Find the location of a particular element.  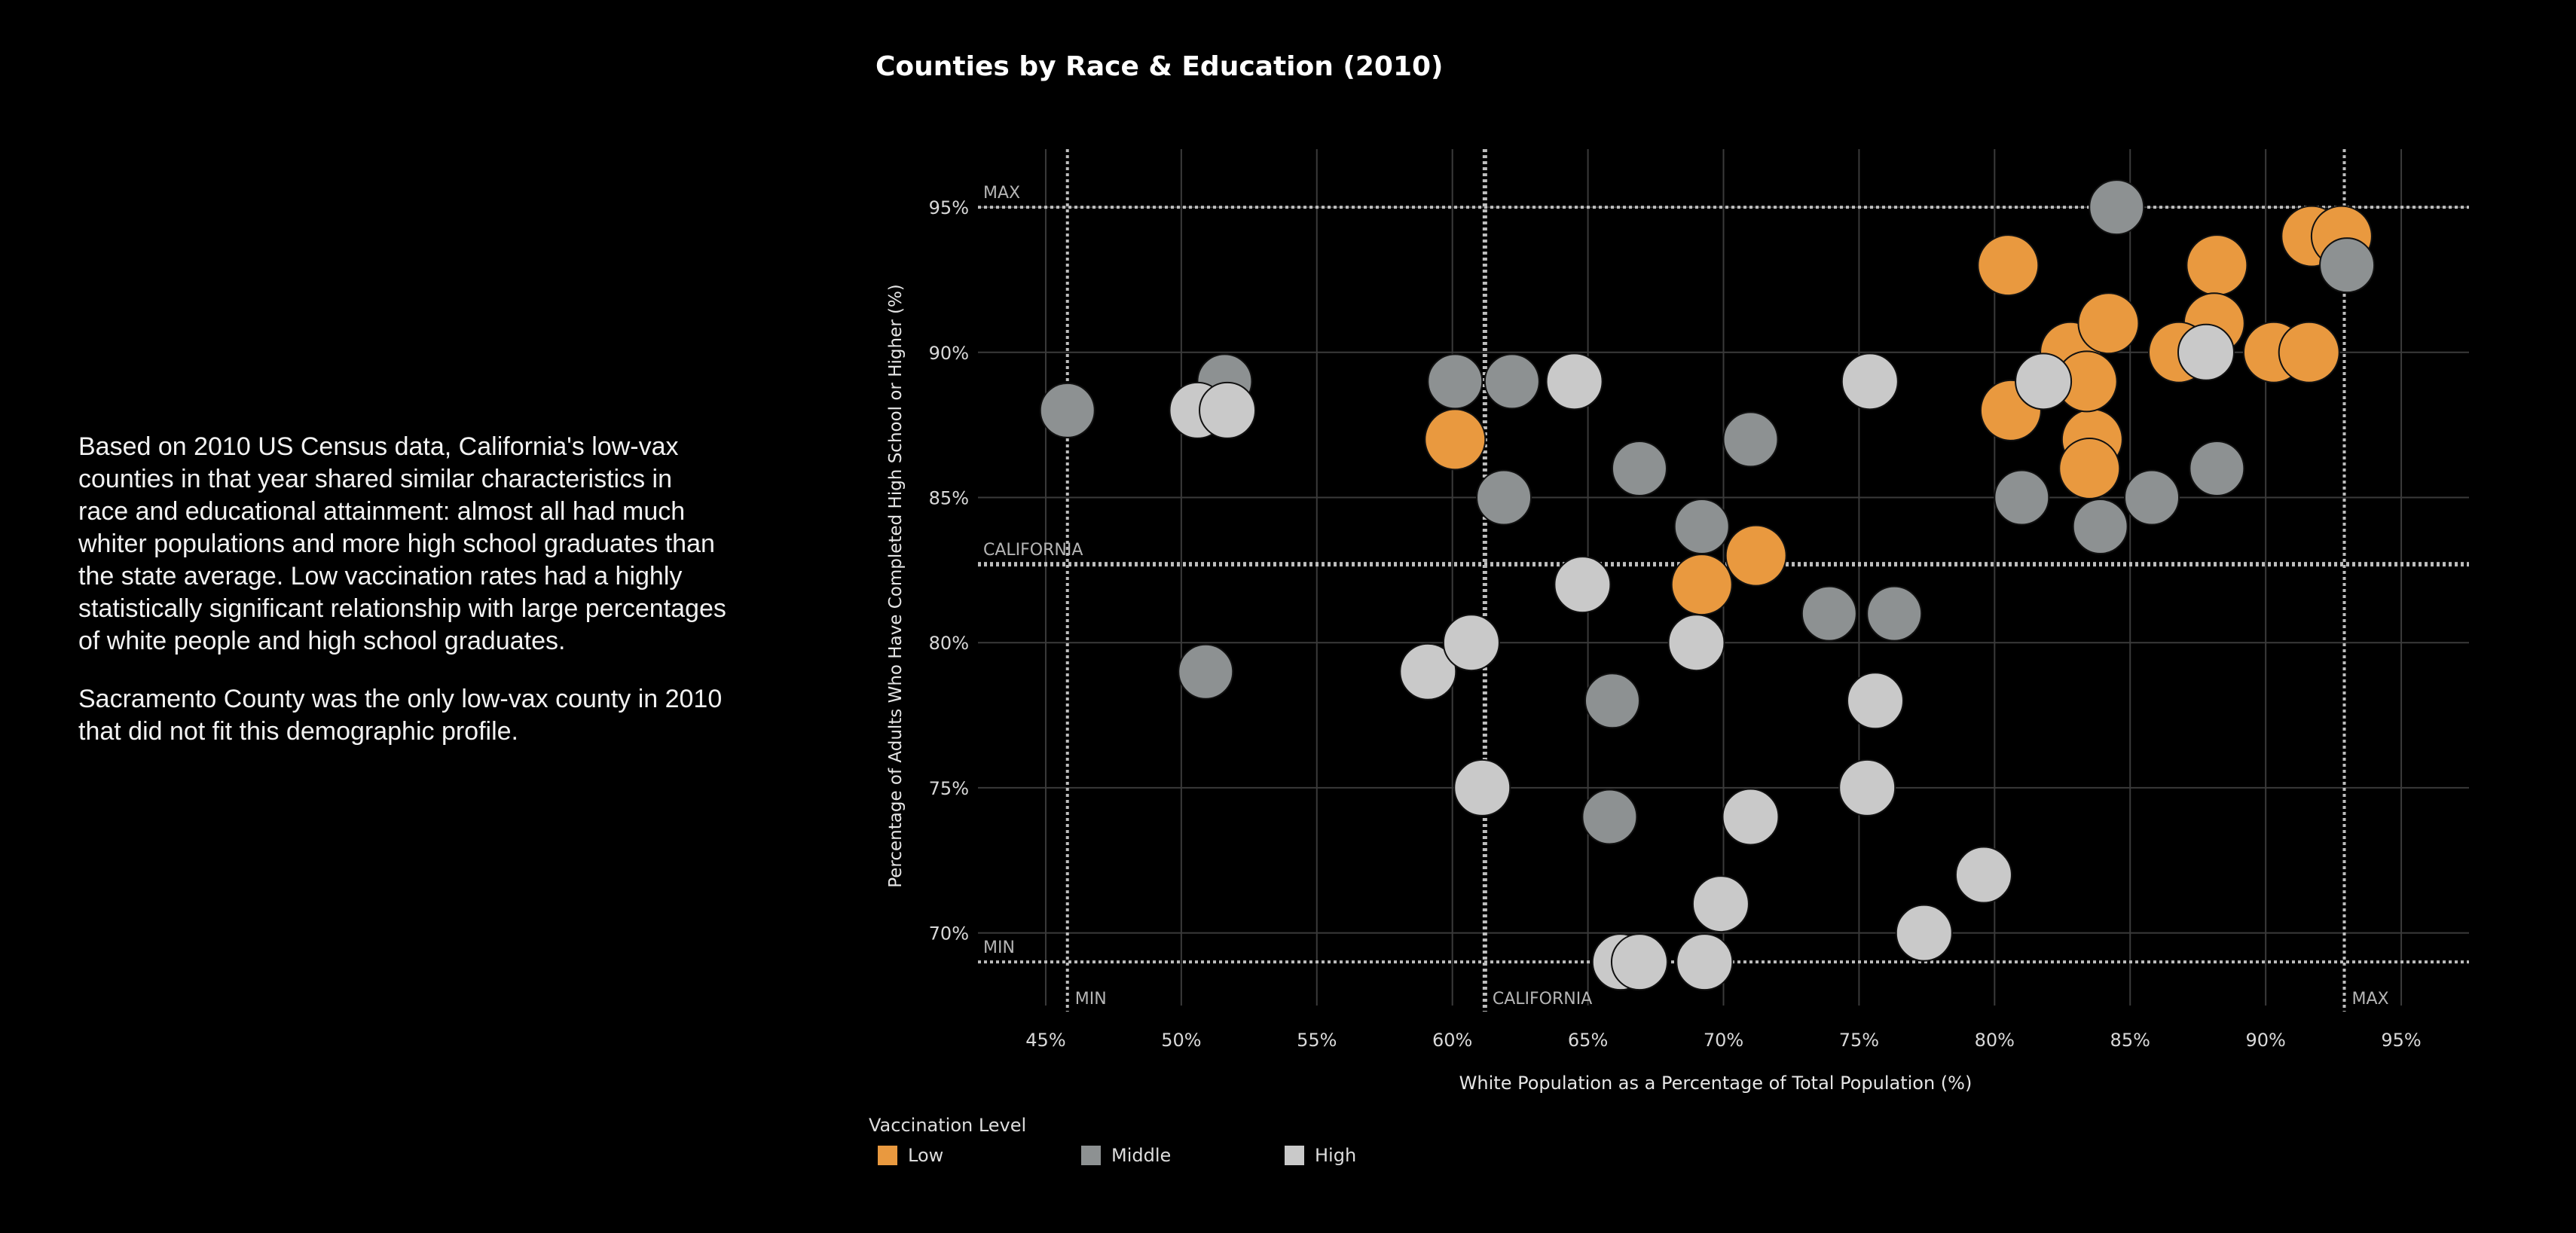

legend-item-low: Low is located at coordinates (970, 1155).